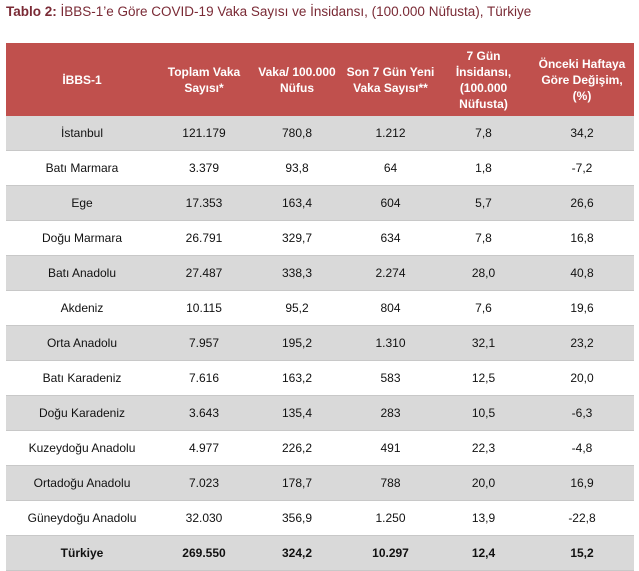  I want to click on table-row: Doğu Karadeniz 3.643 135,4 283 10,5 -6,3, so click(320, 413).